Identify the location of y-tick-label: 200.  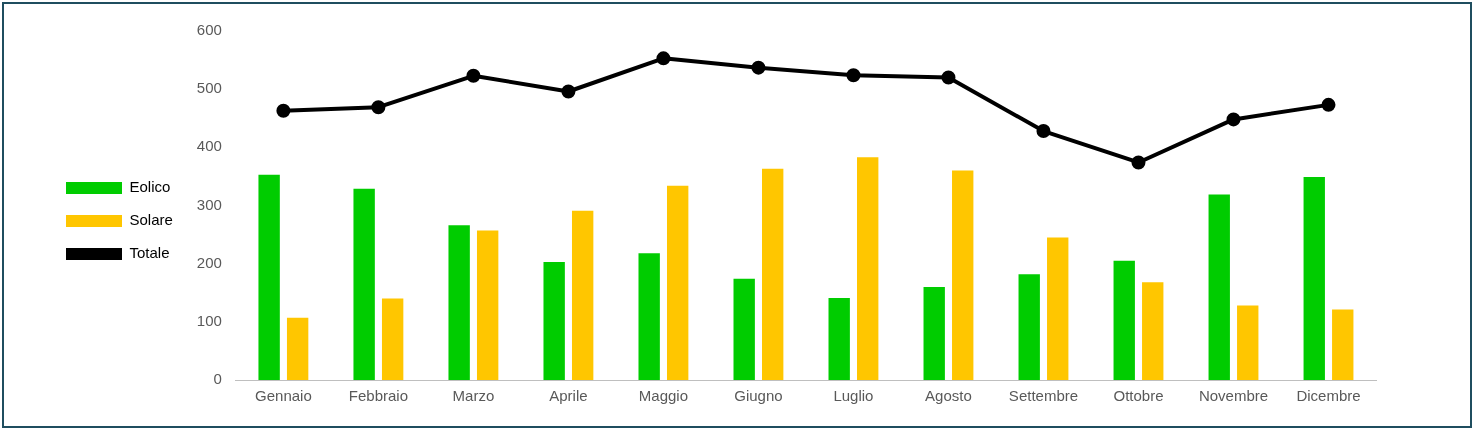
(209, 262).